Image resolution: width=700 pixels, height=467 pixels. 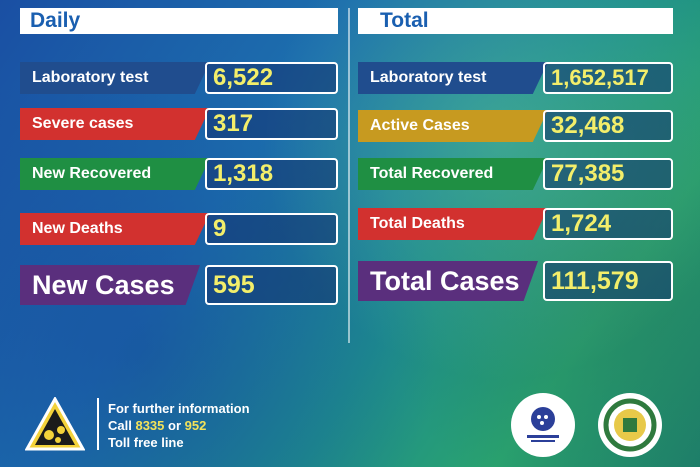 What do you see at coordinates (453, 78) in the screenshot?
I see `total-lab-test-label: Laboratory test` at bounding box center [453, 78].